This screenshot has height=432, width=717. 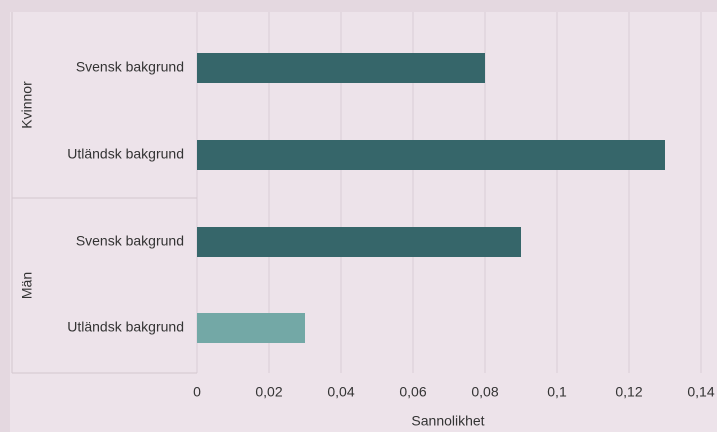 I want to click on category-label-0-1: Utländsk bakgrund, so click(x=125, y=154).